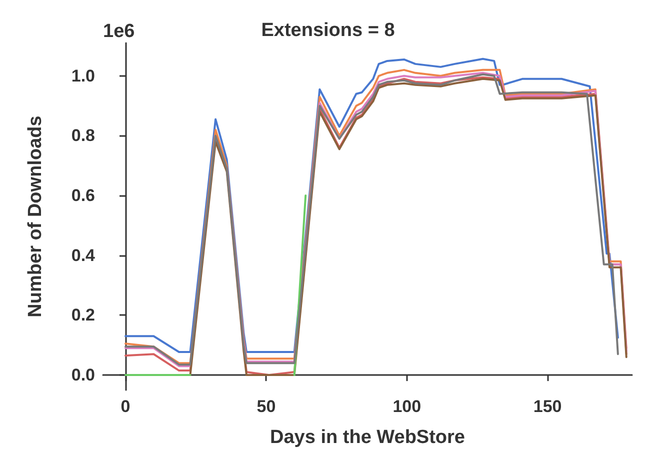  I want to click on y-tick-label: 0.2, so click(83, 315).